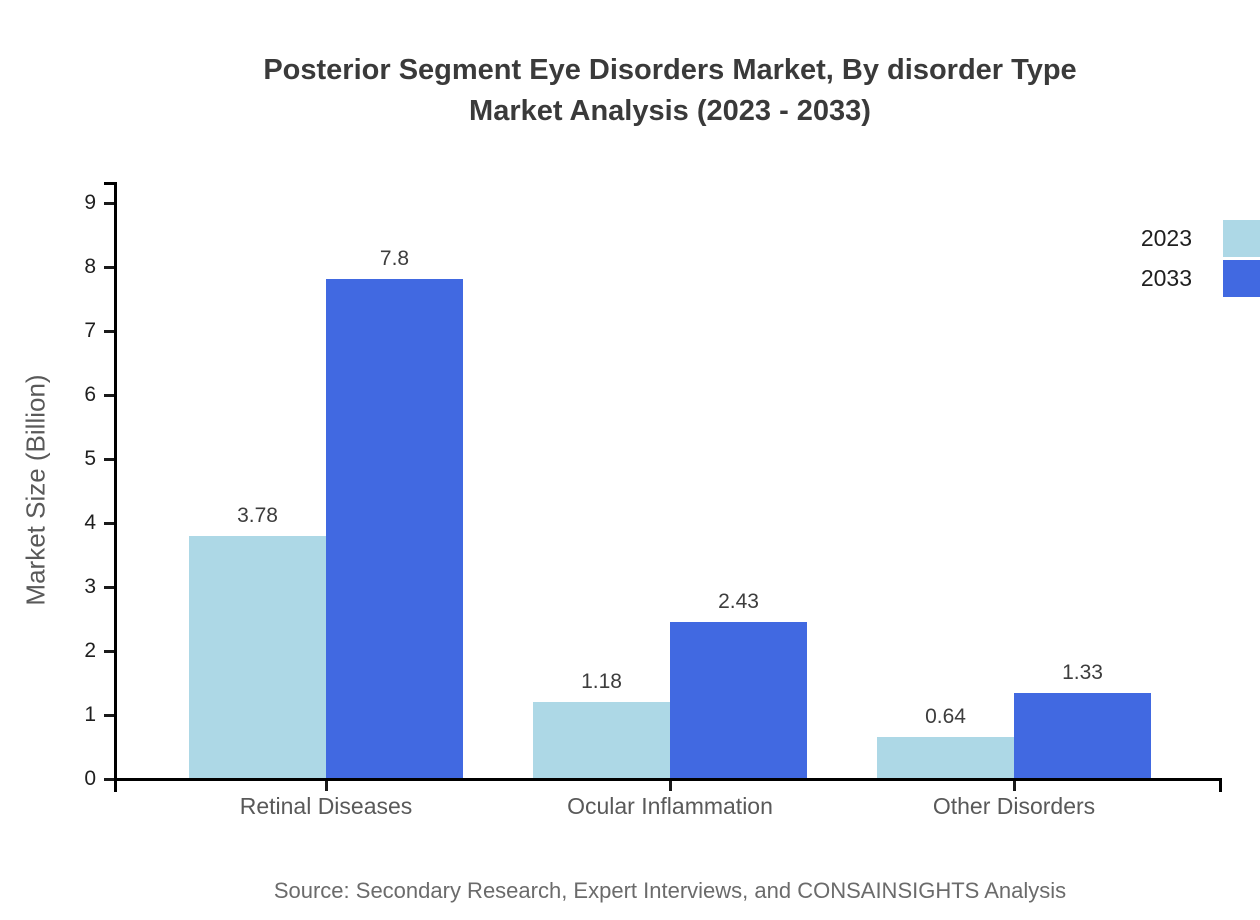  What do you see at coordinates (90, 330) in the screenshot?
I see `y-tick-label: 7` at bounding box center [90, 330].